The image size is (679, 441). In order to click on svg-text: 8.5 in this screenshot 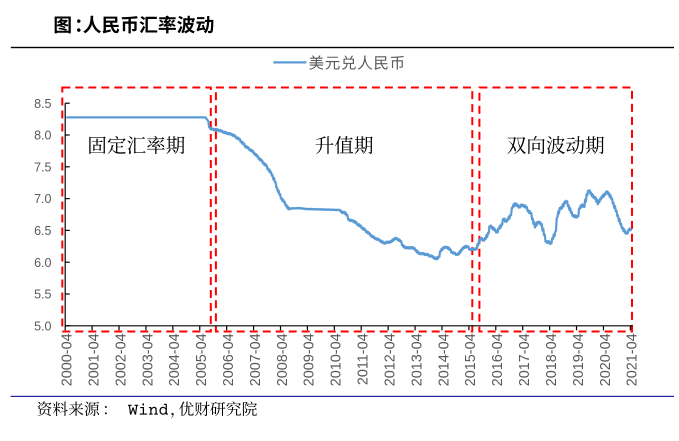, I will do `click(42, 104)`.